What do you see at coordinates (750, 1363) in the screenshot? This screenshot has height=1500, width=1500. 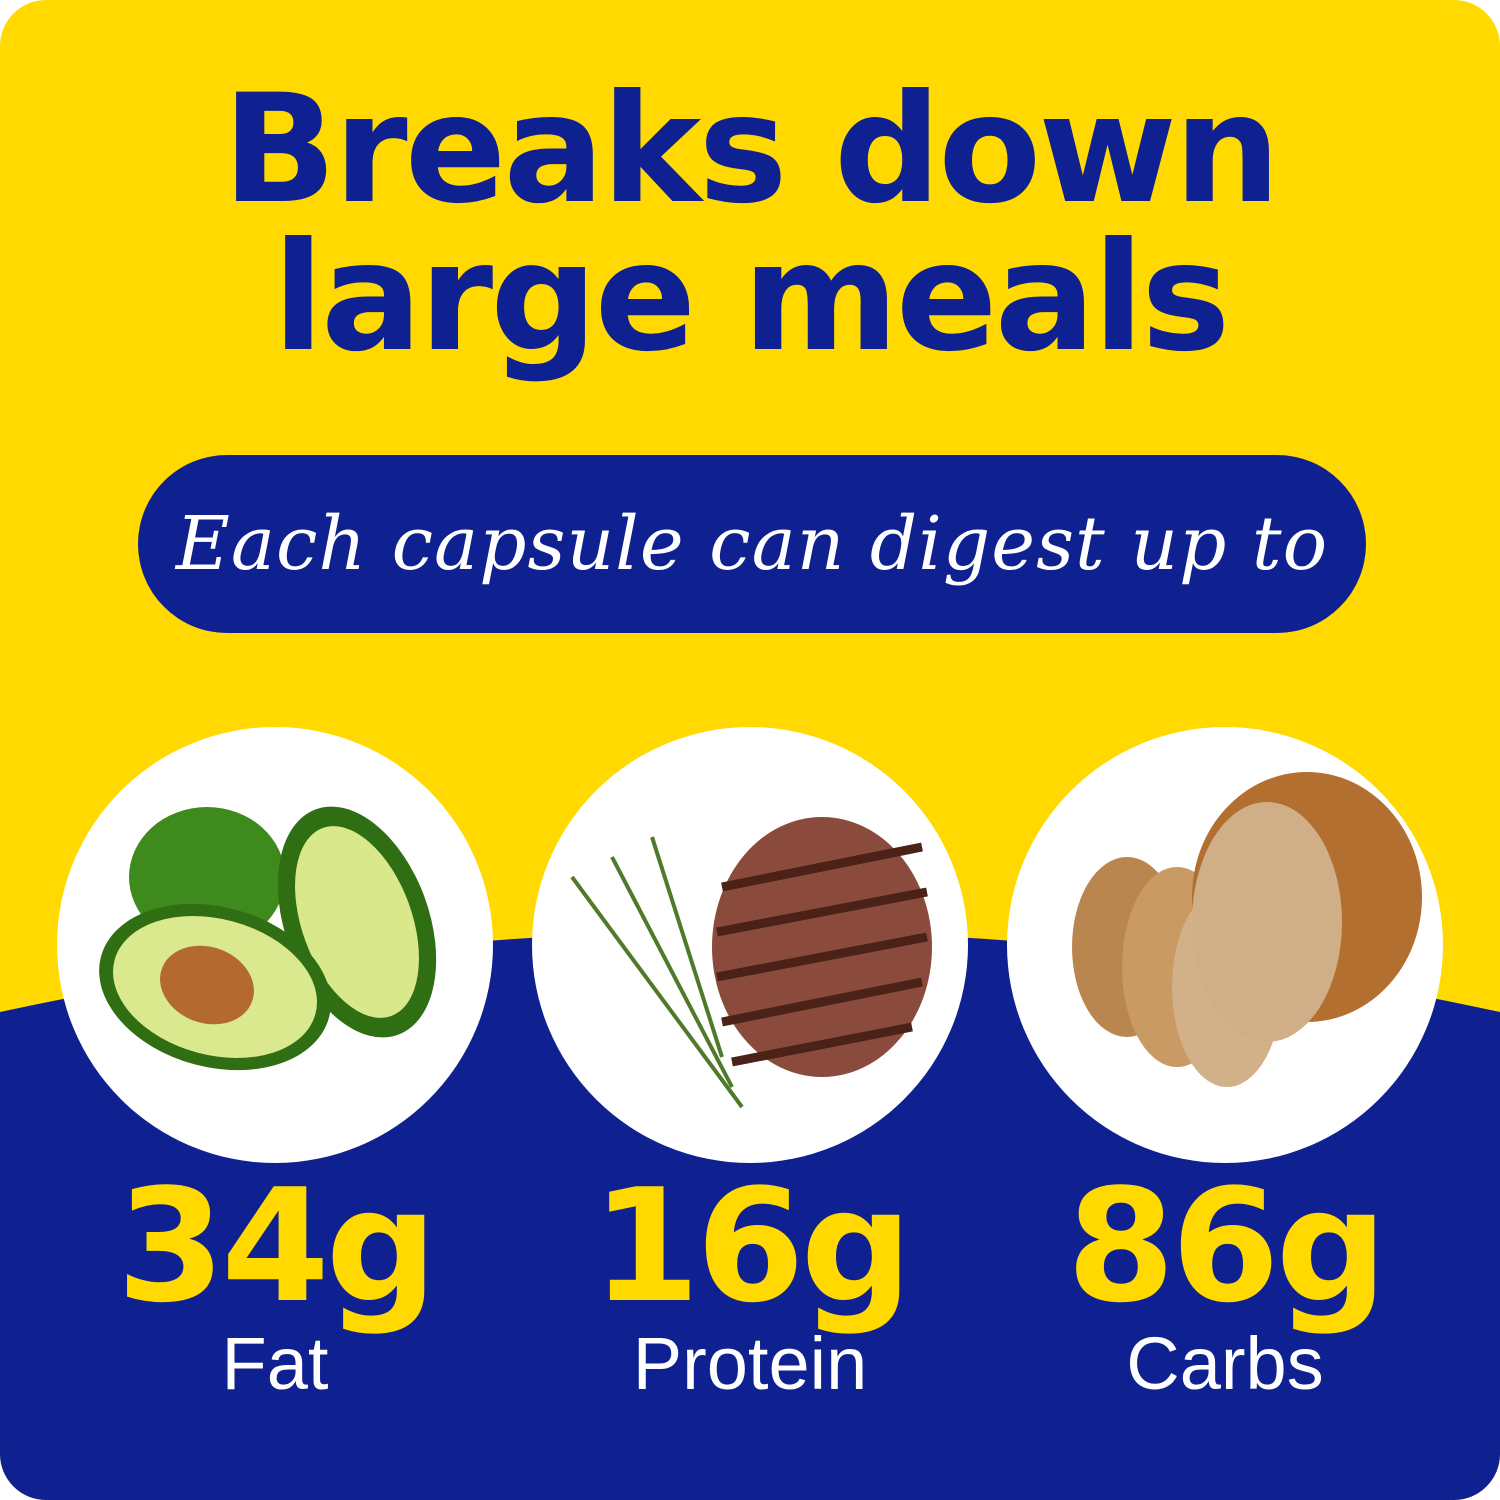 I see `protein-label: Protein` at bounding box center [750, 1363].